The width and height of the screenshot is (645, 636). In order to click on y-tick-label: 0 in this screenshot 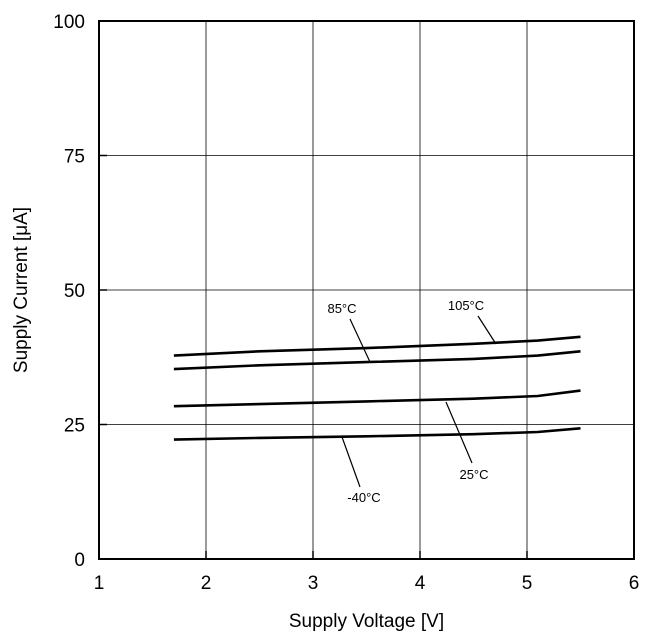, I will do `click(79, 560)`.